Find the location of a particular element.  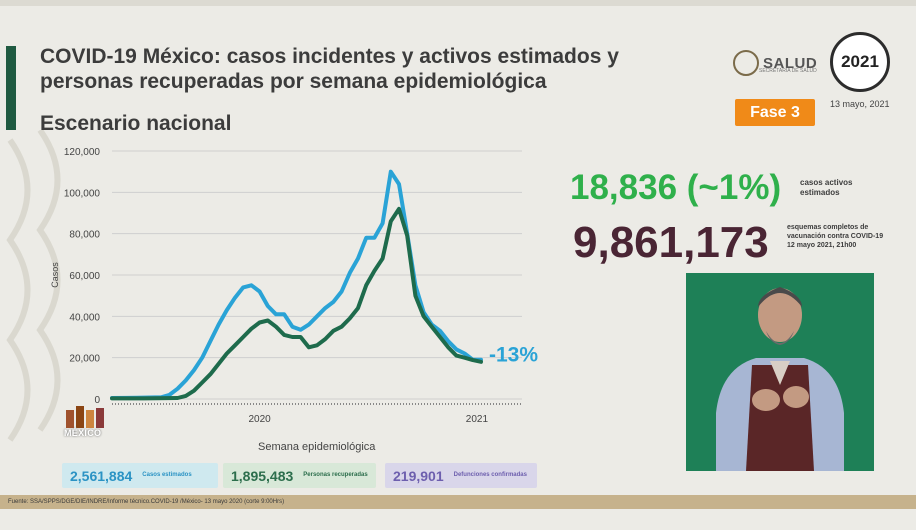

eagle-seal-icon is located at coordinates (746, 63).